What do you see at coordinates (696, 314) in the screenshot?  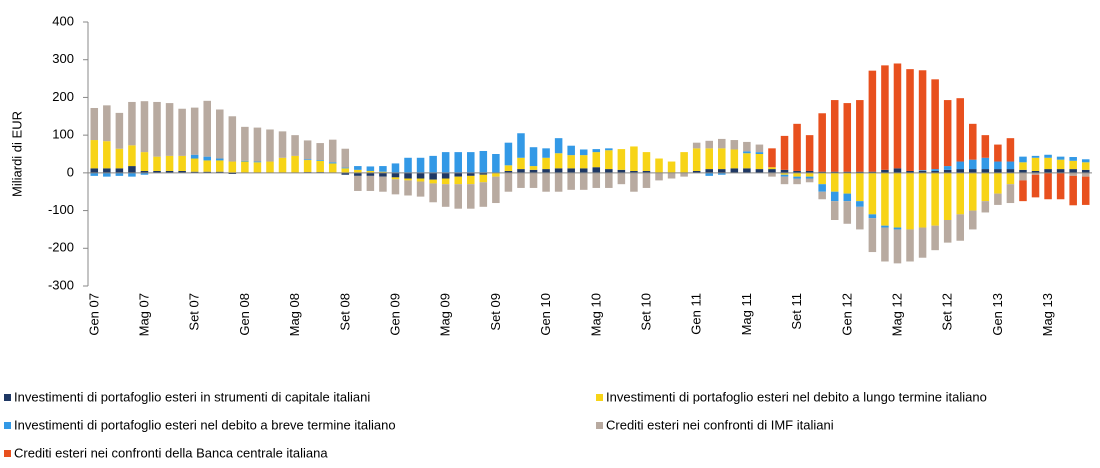 I see `x-tick-label: Gen 11` at bounding box center [696, 314].